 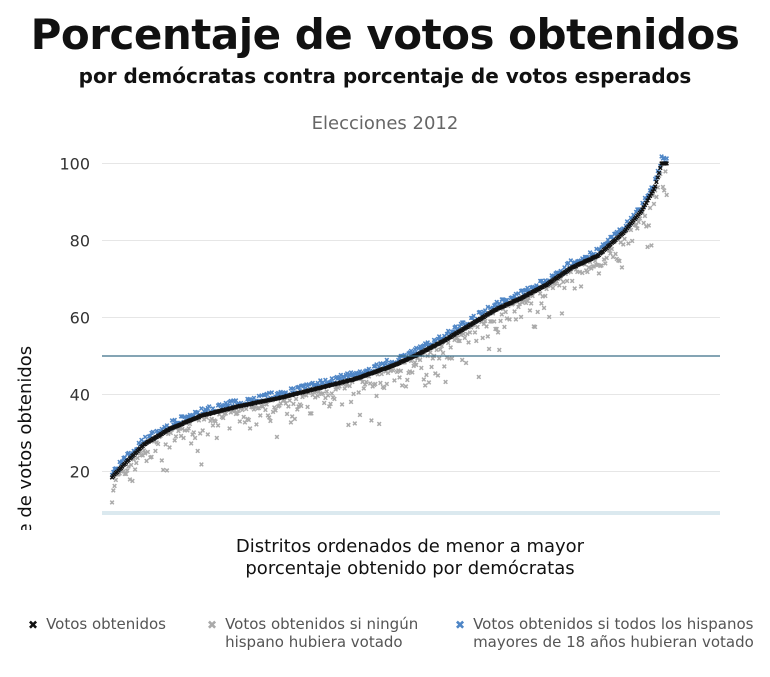 I want to click on y-tick-labels: 20 40 60 80 100, so click(x=74, y=318).